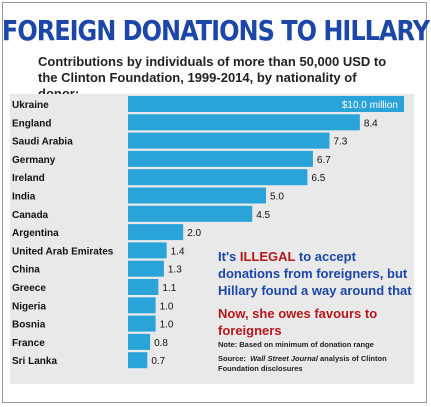 The width and height of the screenshot is (431, 407). Describe the element at coordinates (29, 306) in the screenshot. I see `category-label-nigeria: Nigeria` at that location.